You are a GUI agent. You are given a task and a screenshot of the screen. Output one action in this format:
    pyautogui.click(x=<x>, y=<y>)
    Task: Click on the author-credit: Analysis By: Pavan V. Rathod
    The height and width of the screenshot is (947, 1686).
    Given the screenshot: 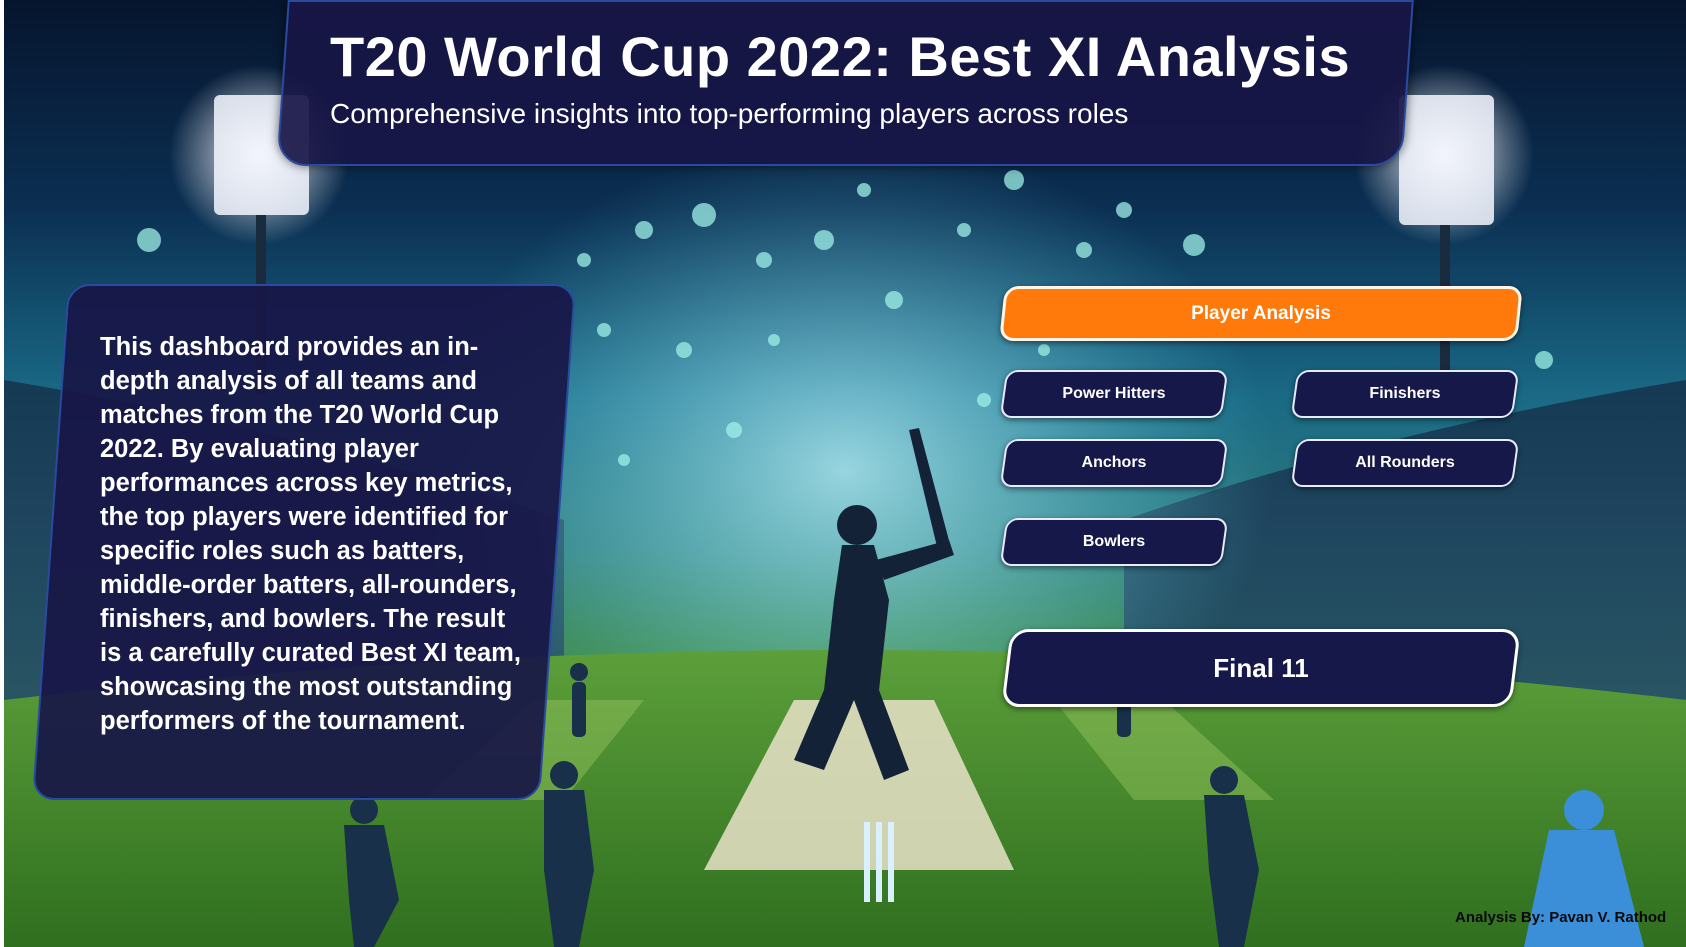 What is the action you would take?
    pyautogui.click(x=1561, y=917)
    